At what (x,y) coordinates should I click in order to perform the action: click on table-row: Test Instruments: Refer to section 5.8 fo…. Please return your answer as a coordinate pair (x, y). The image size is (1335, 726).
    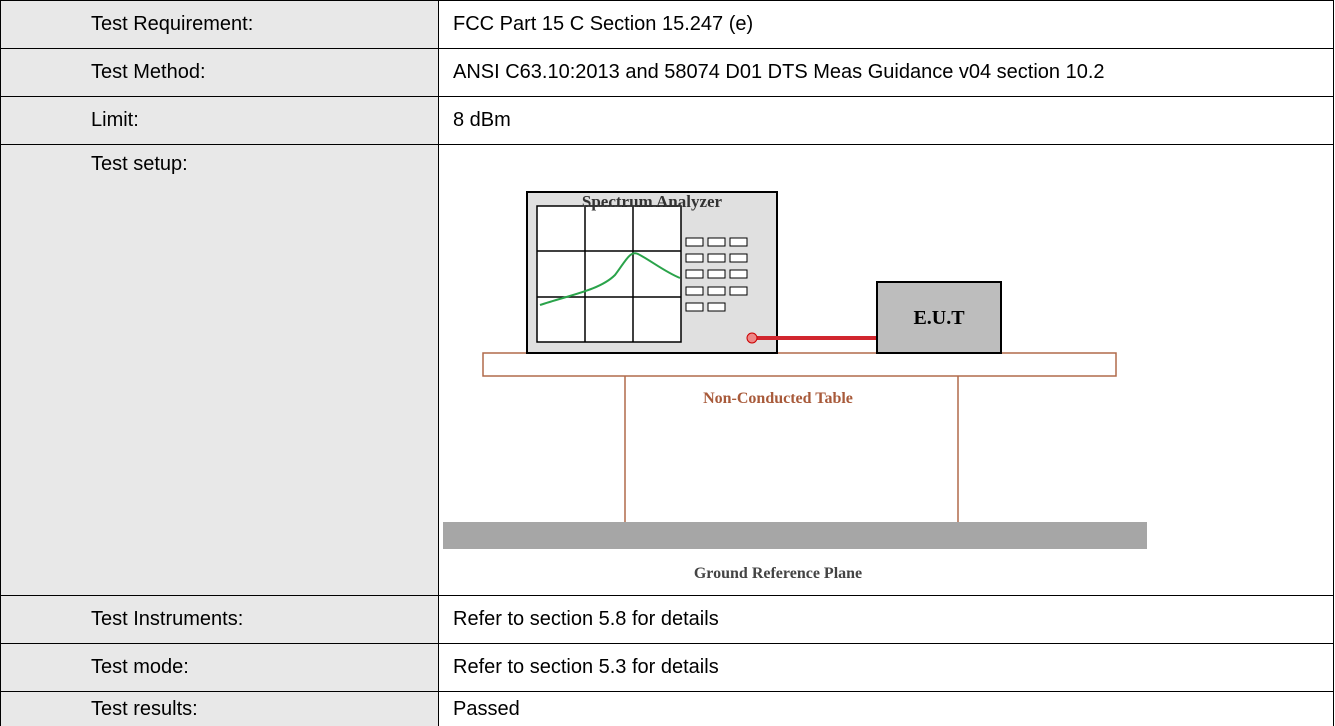
    Looking at the image, I should click on (667, 619).